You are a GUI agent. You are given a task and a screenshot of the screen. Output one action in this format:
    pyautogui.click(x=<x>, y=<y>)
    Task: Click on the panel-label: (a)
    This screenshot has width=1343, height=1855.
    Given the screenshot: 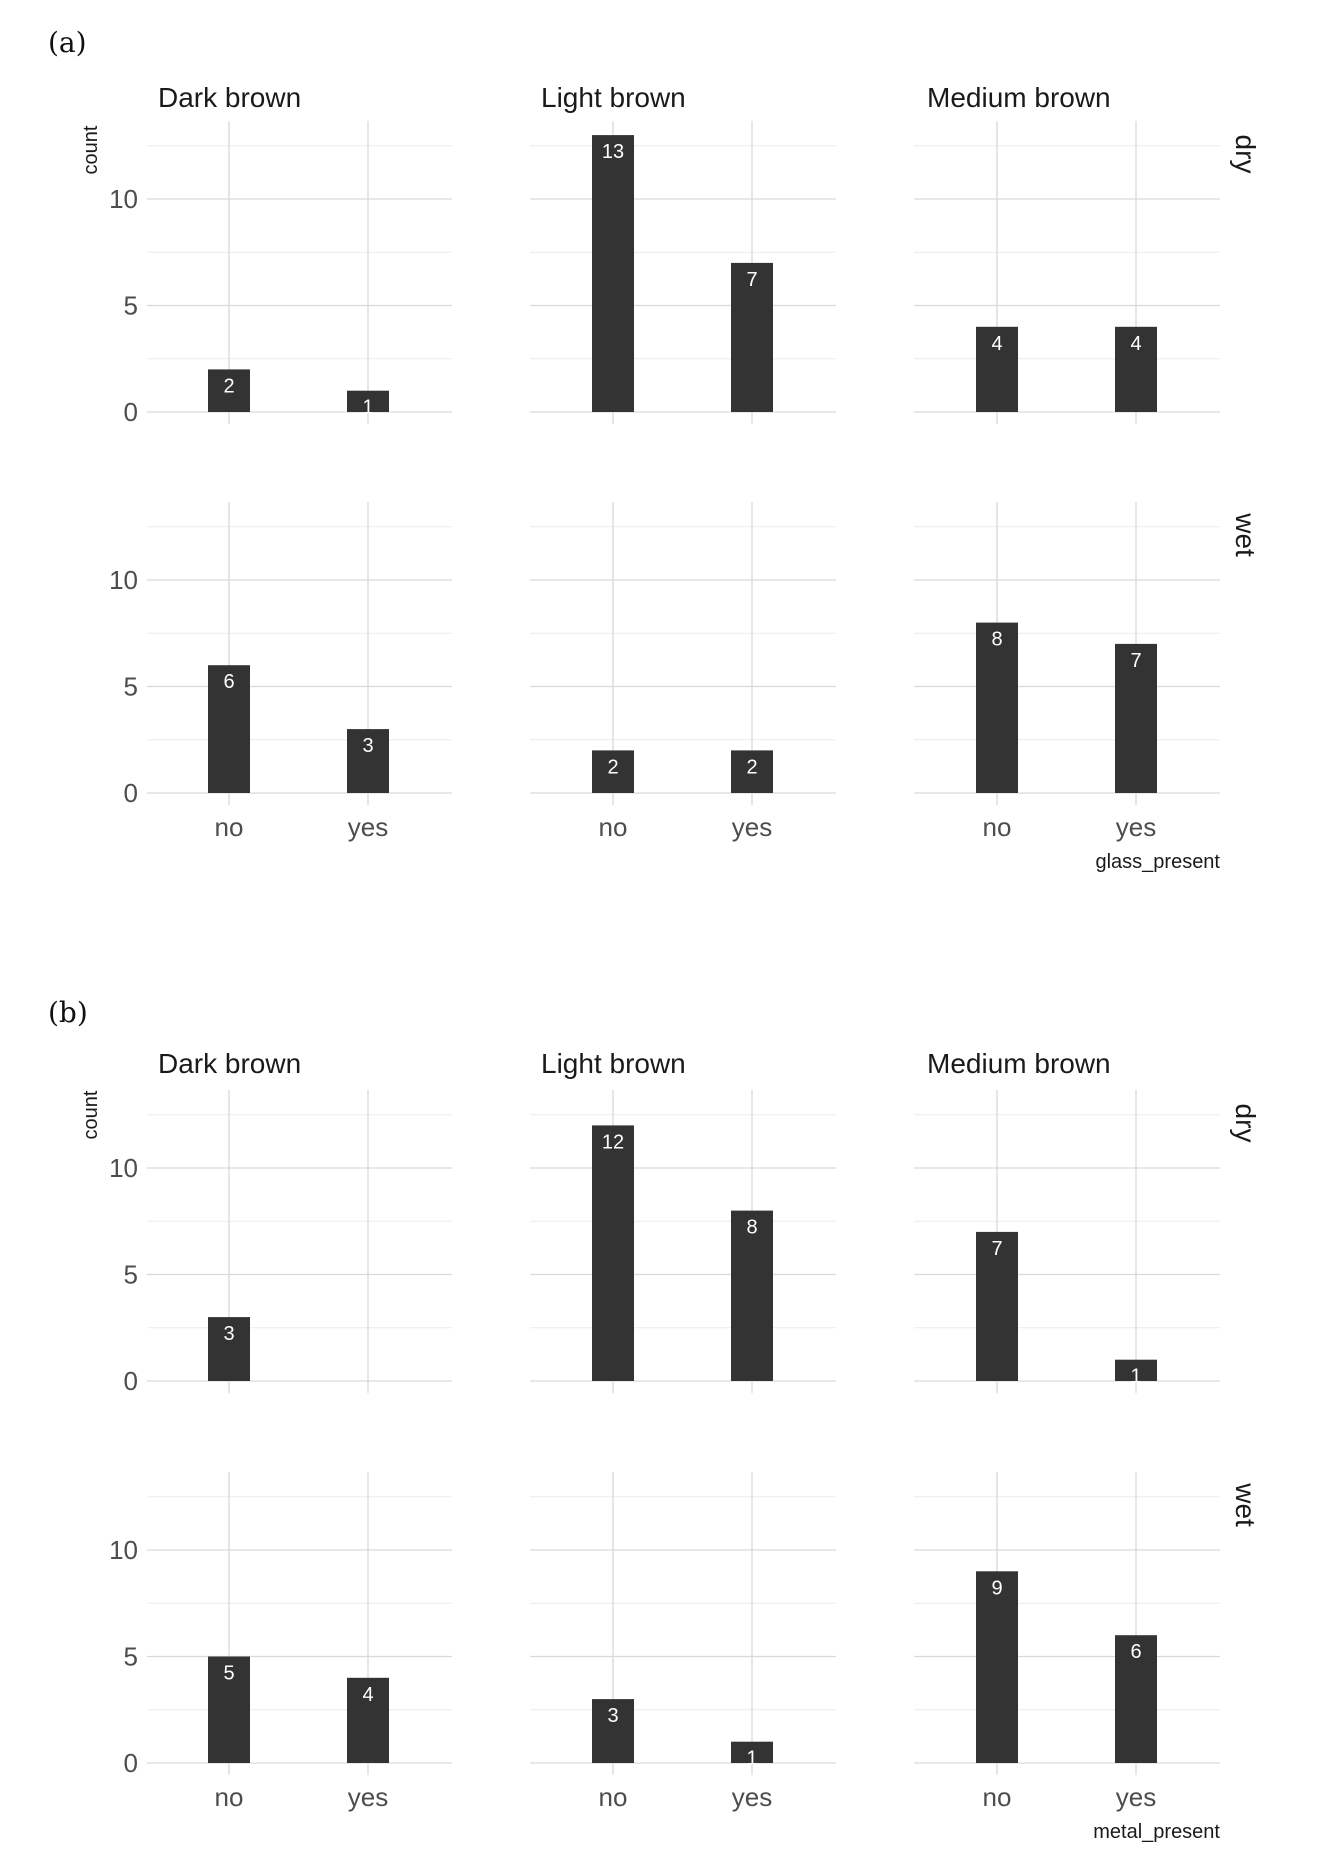 What is the action you would take?
    pyautogui.click(x=67, y=42)
    